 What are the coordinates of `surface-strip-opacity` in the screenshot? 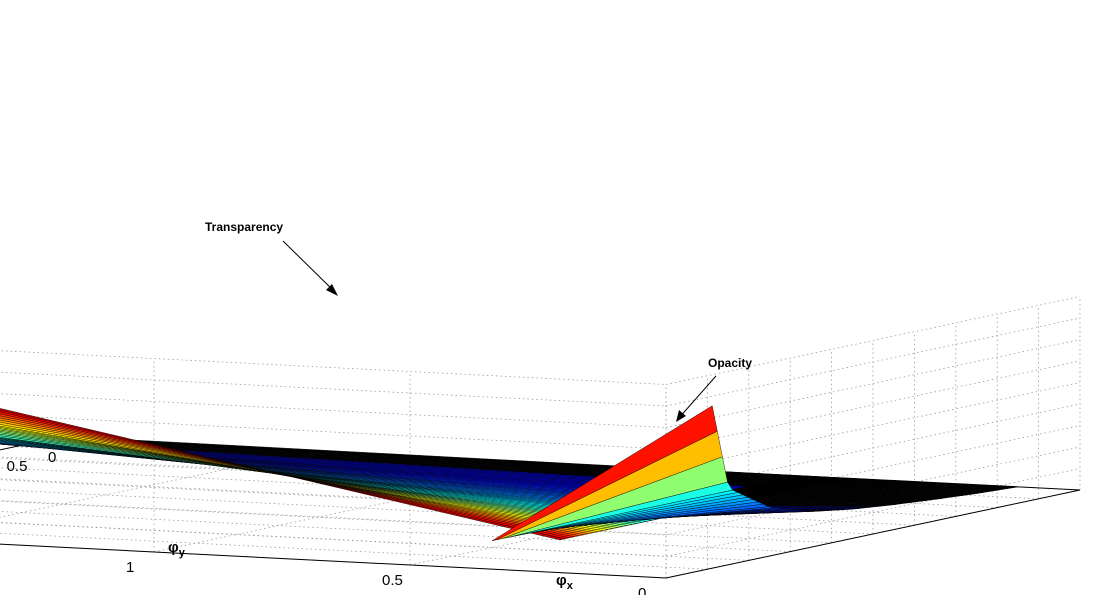 It's located at (604, 473).